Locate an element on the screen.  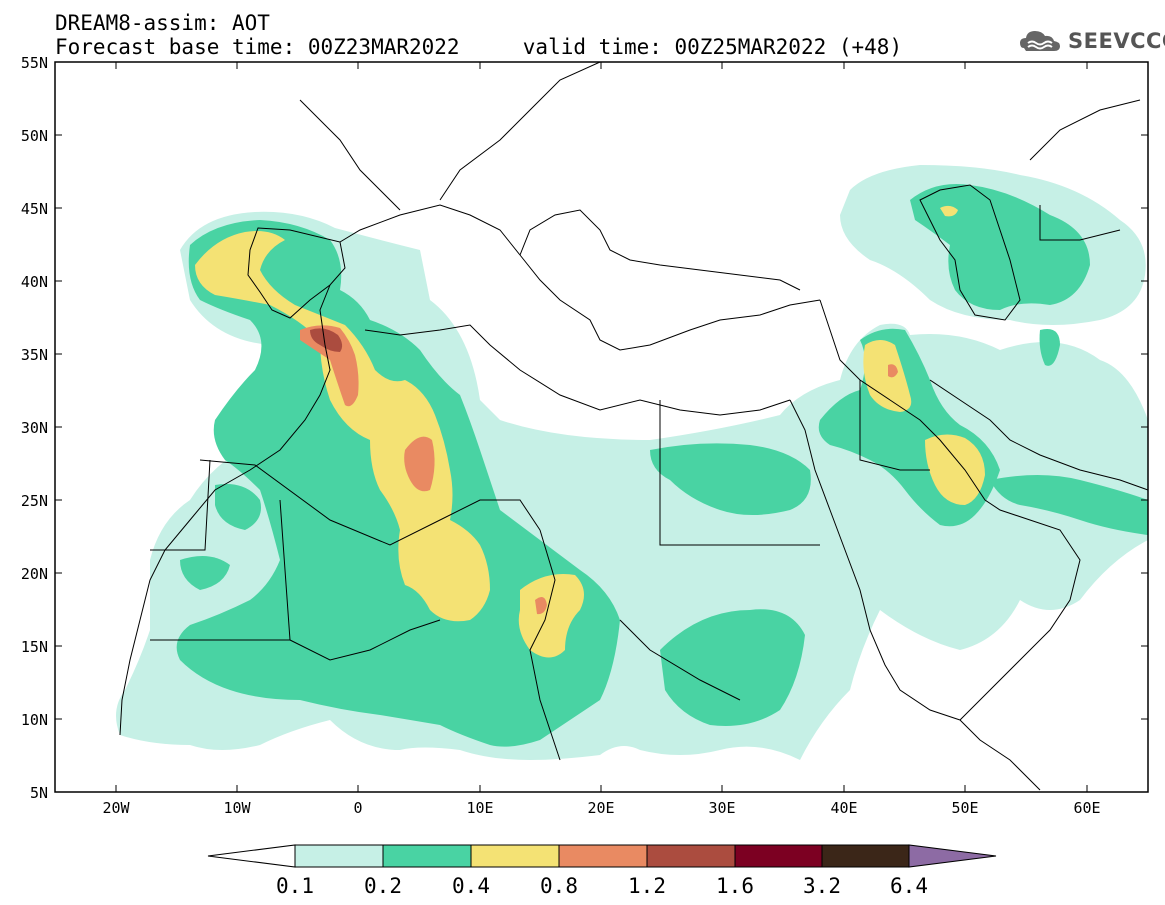
seevccc-logo-text: SEEVCCC is located at coordinates (1116, 41).